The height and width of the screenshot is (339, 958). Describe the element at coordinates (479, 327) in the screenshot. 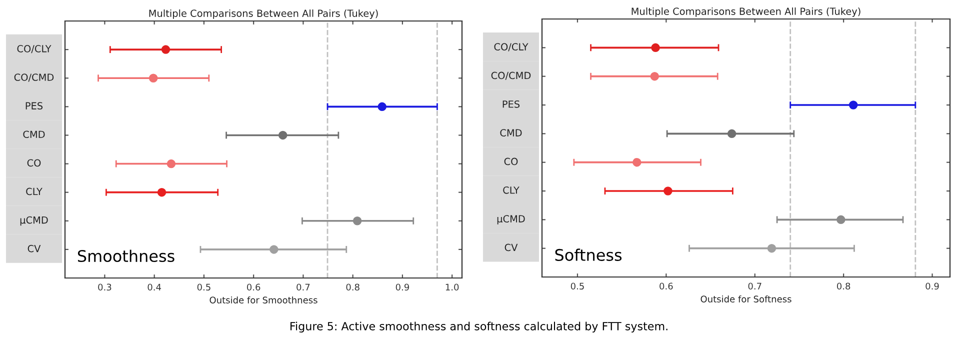

I see `caption: Figure 5: Active smoothness and softness calculated by FTT system.` at that location.